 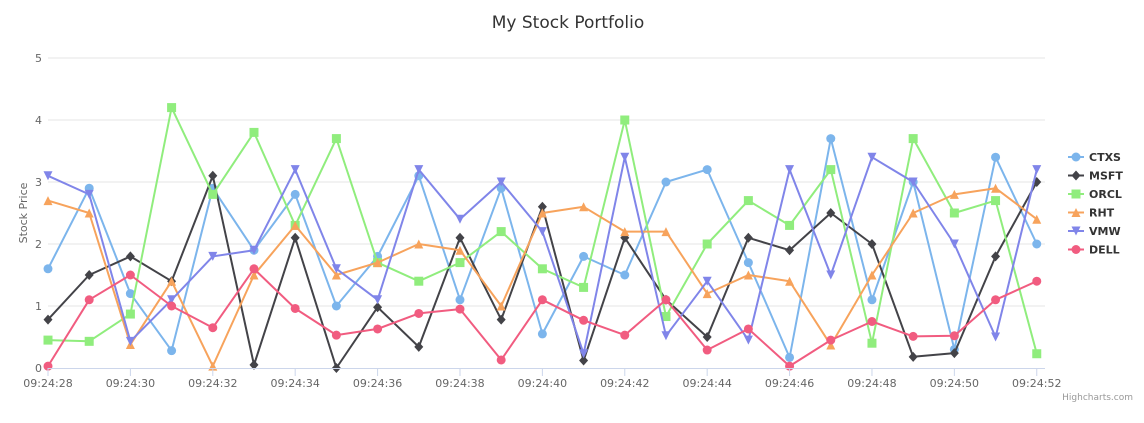 What do you see at coordinates (1091, 213) in the screenshot?
I see `legend-item-rht: RHT` at bounding box center [1091, 213].